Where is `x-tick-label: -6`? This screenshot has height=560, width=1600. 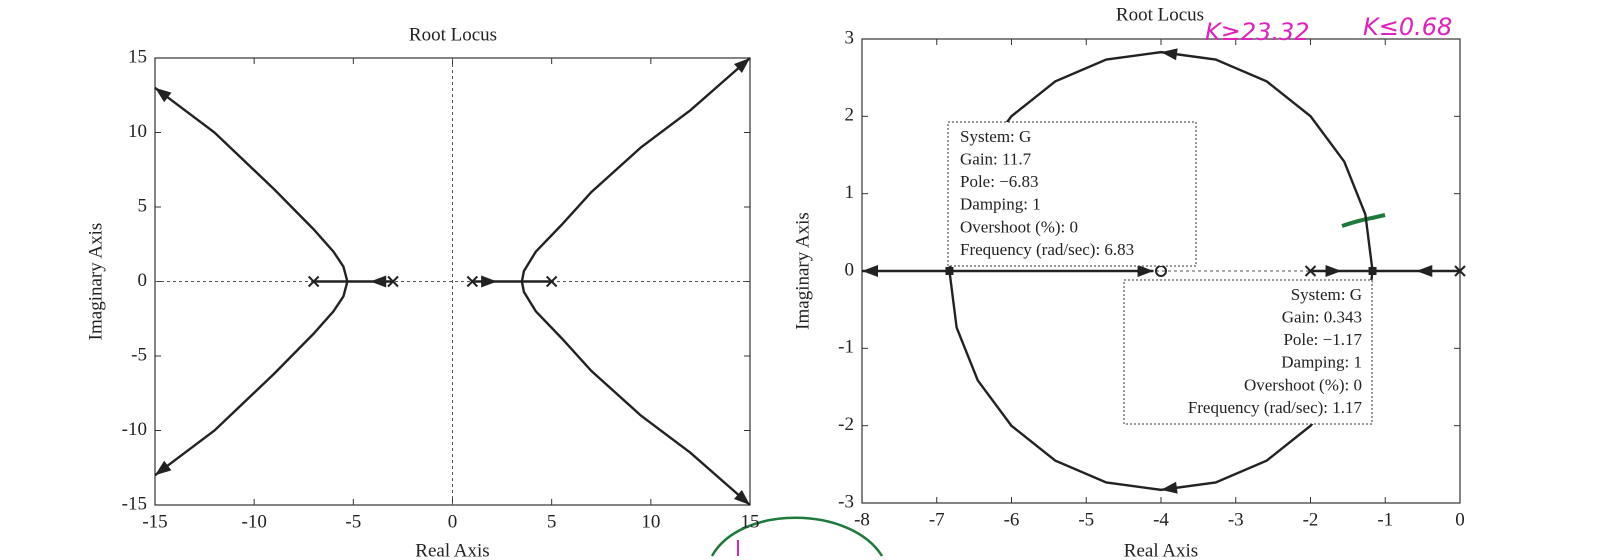 x-tick-label: -6 is located at coordinates (1012, 519).